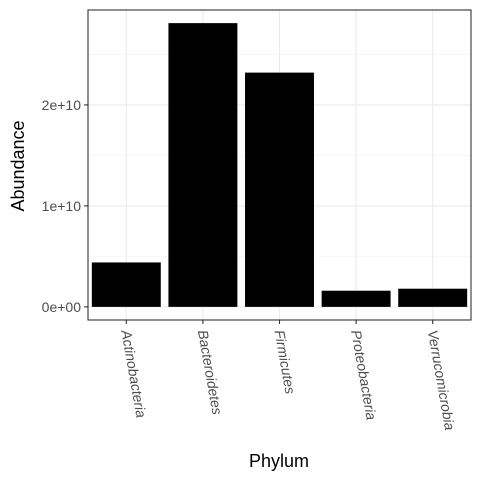 The height and width of the screenshot is (480, 480). I want to click on bar-proteobacteria, so click(356, 298).